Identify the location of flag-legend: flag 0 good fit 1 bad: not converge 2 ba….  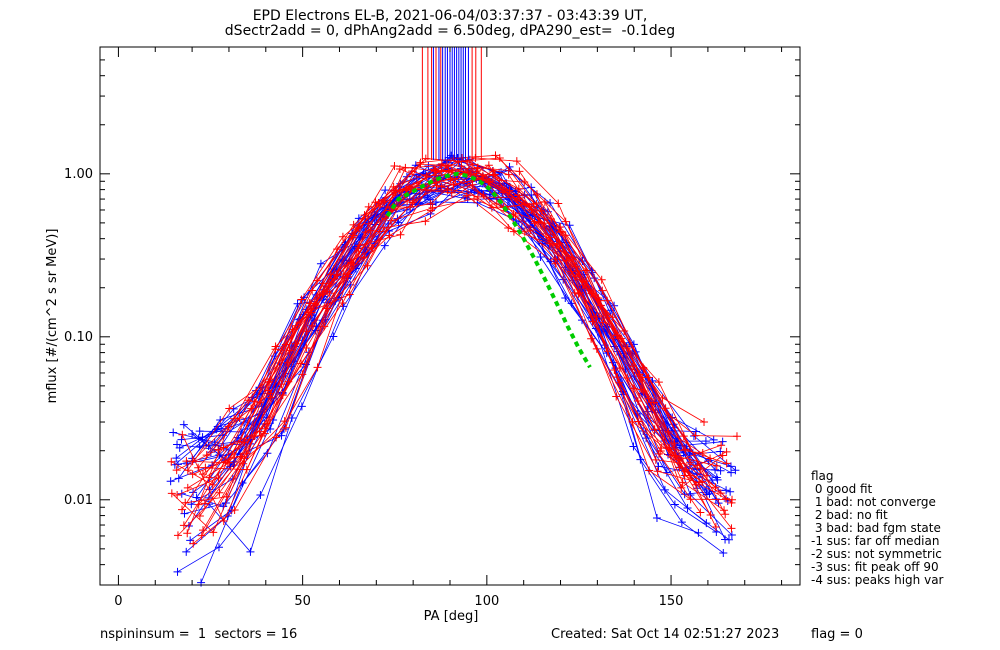
(877, 528).